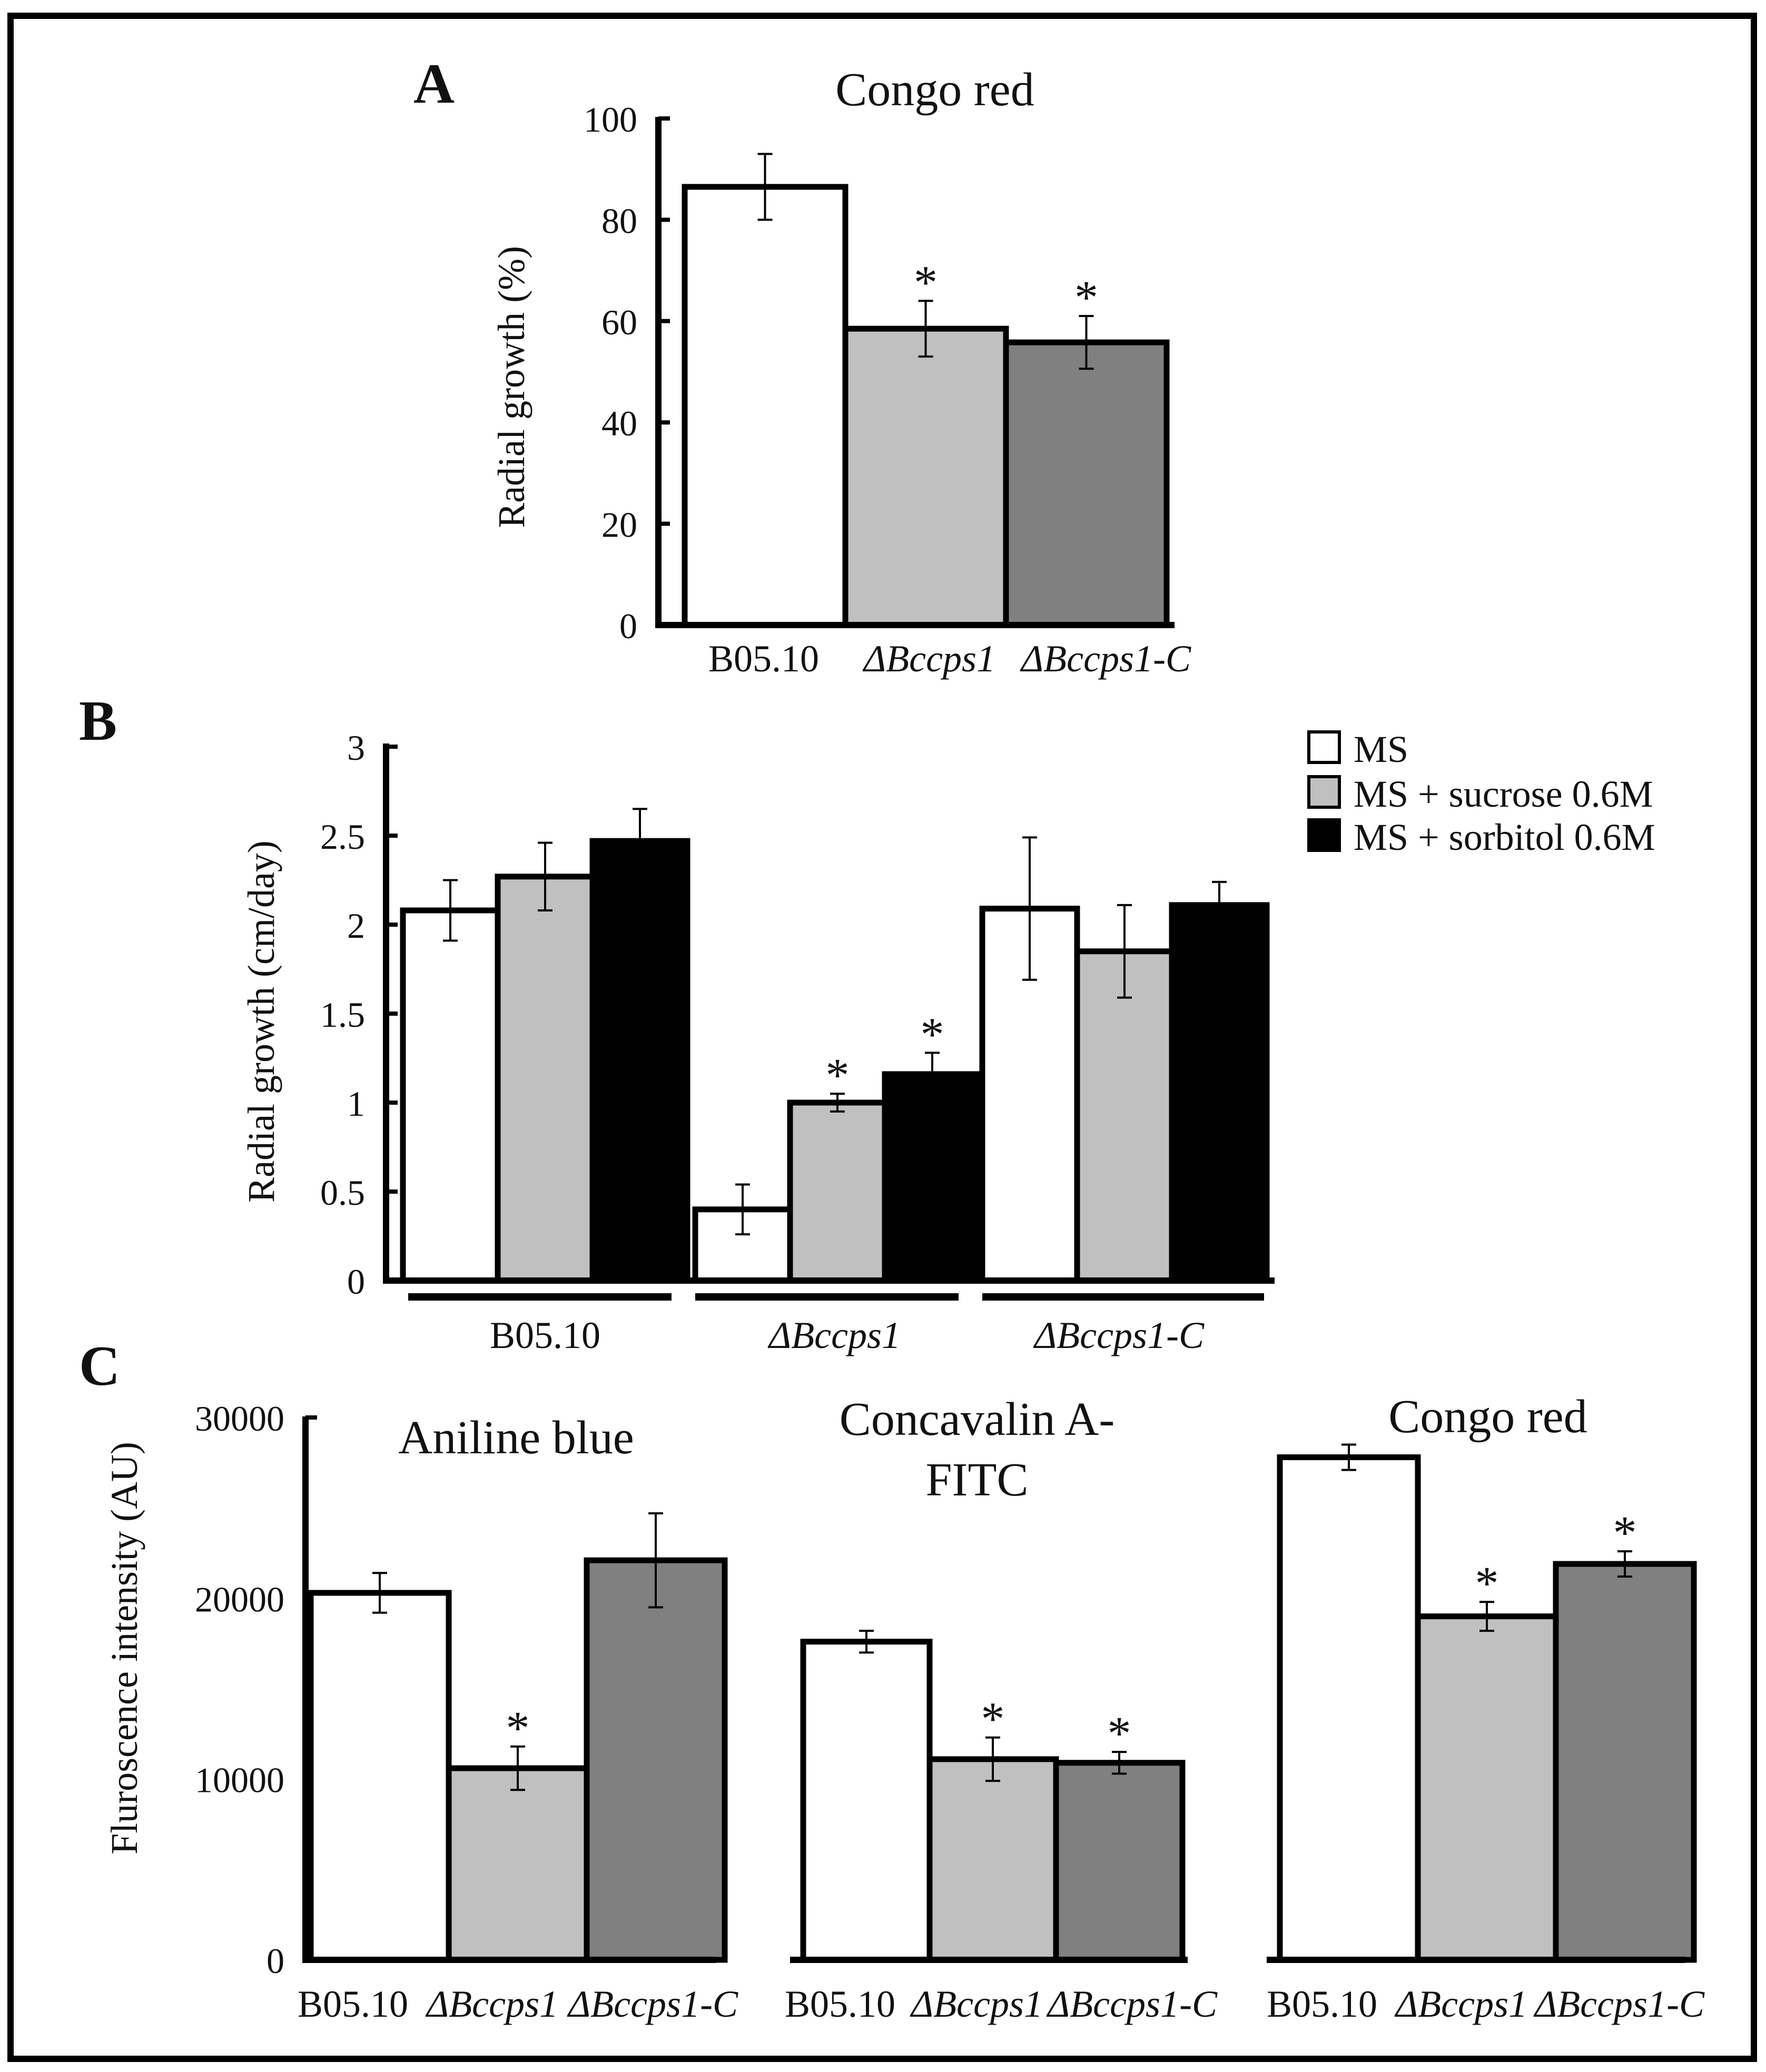 Image resolution: width=1766 pixels, height=2072 pixels. Describe the element at coordinates (1105, 659) in the screenshot. I see `panel-a-x-label-3: ΔBccps1-C` at that location.